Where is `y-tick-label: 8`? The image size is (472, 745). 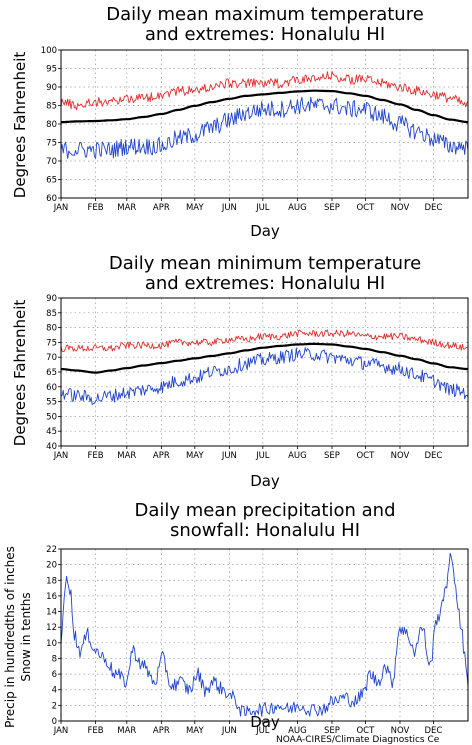
y-tick-label: 8 is located at coordinates (54, 659).